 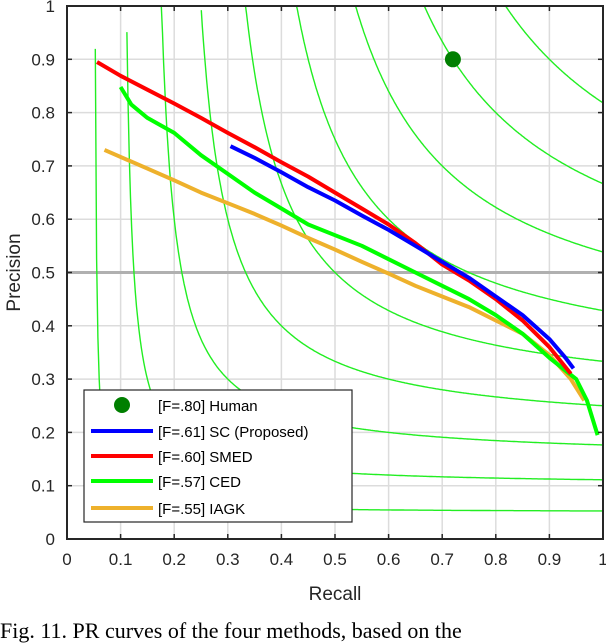 What do you see at coordinates (43, 432) in the screenshot?
I see `y-tick-label: 0.2` at bounding box center [43, 432].